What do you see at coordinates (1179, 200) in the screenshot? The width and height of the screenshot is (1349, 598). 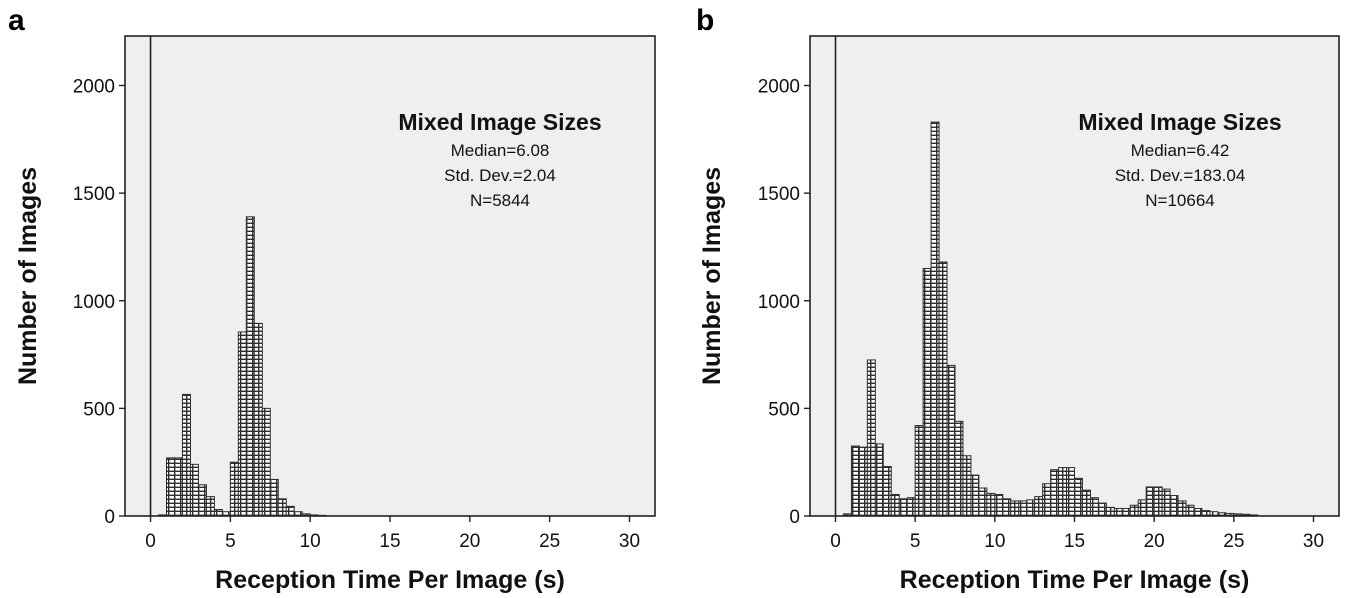 I see `annotation-line: N=10664` at bounding box center [1179, 200].